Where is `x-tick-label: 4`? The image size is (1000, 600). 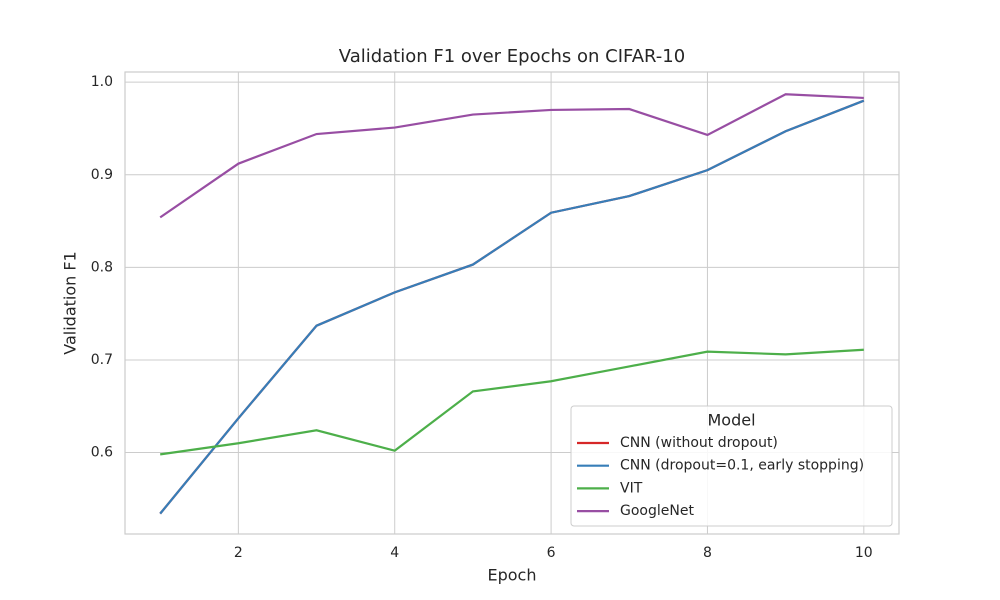 x-tick-label: 4 is located at coordinates (394, 553).